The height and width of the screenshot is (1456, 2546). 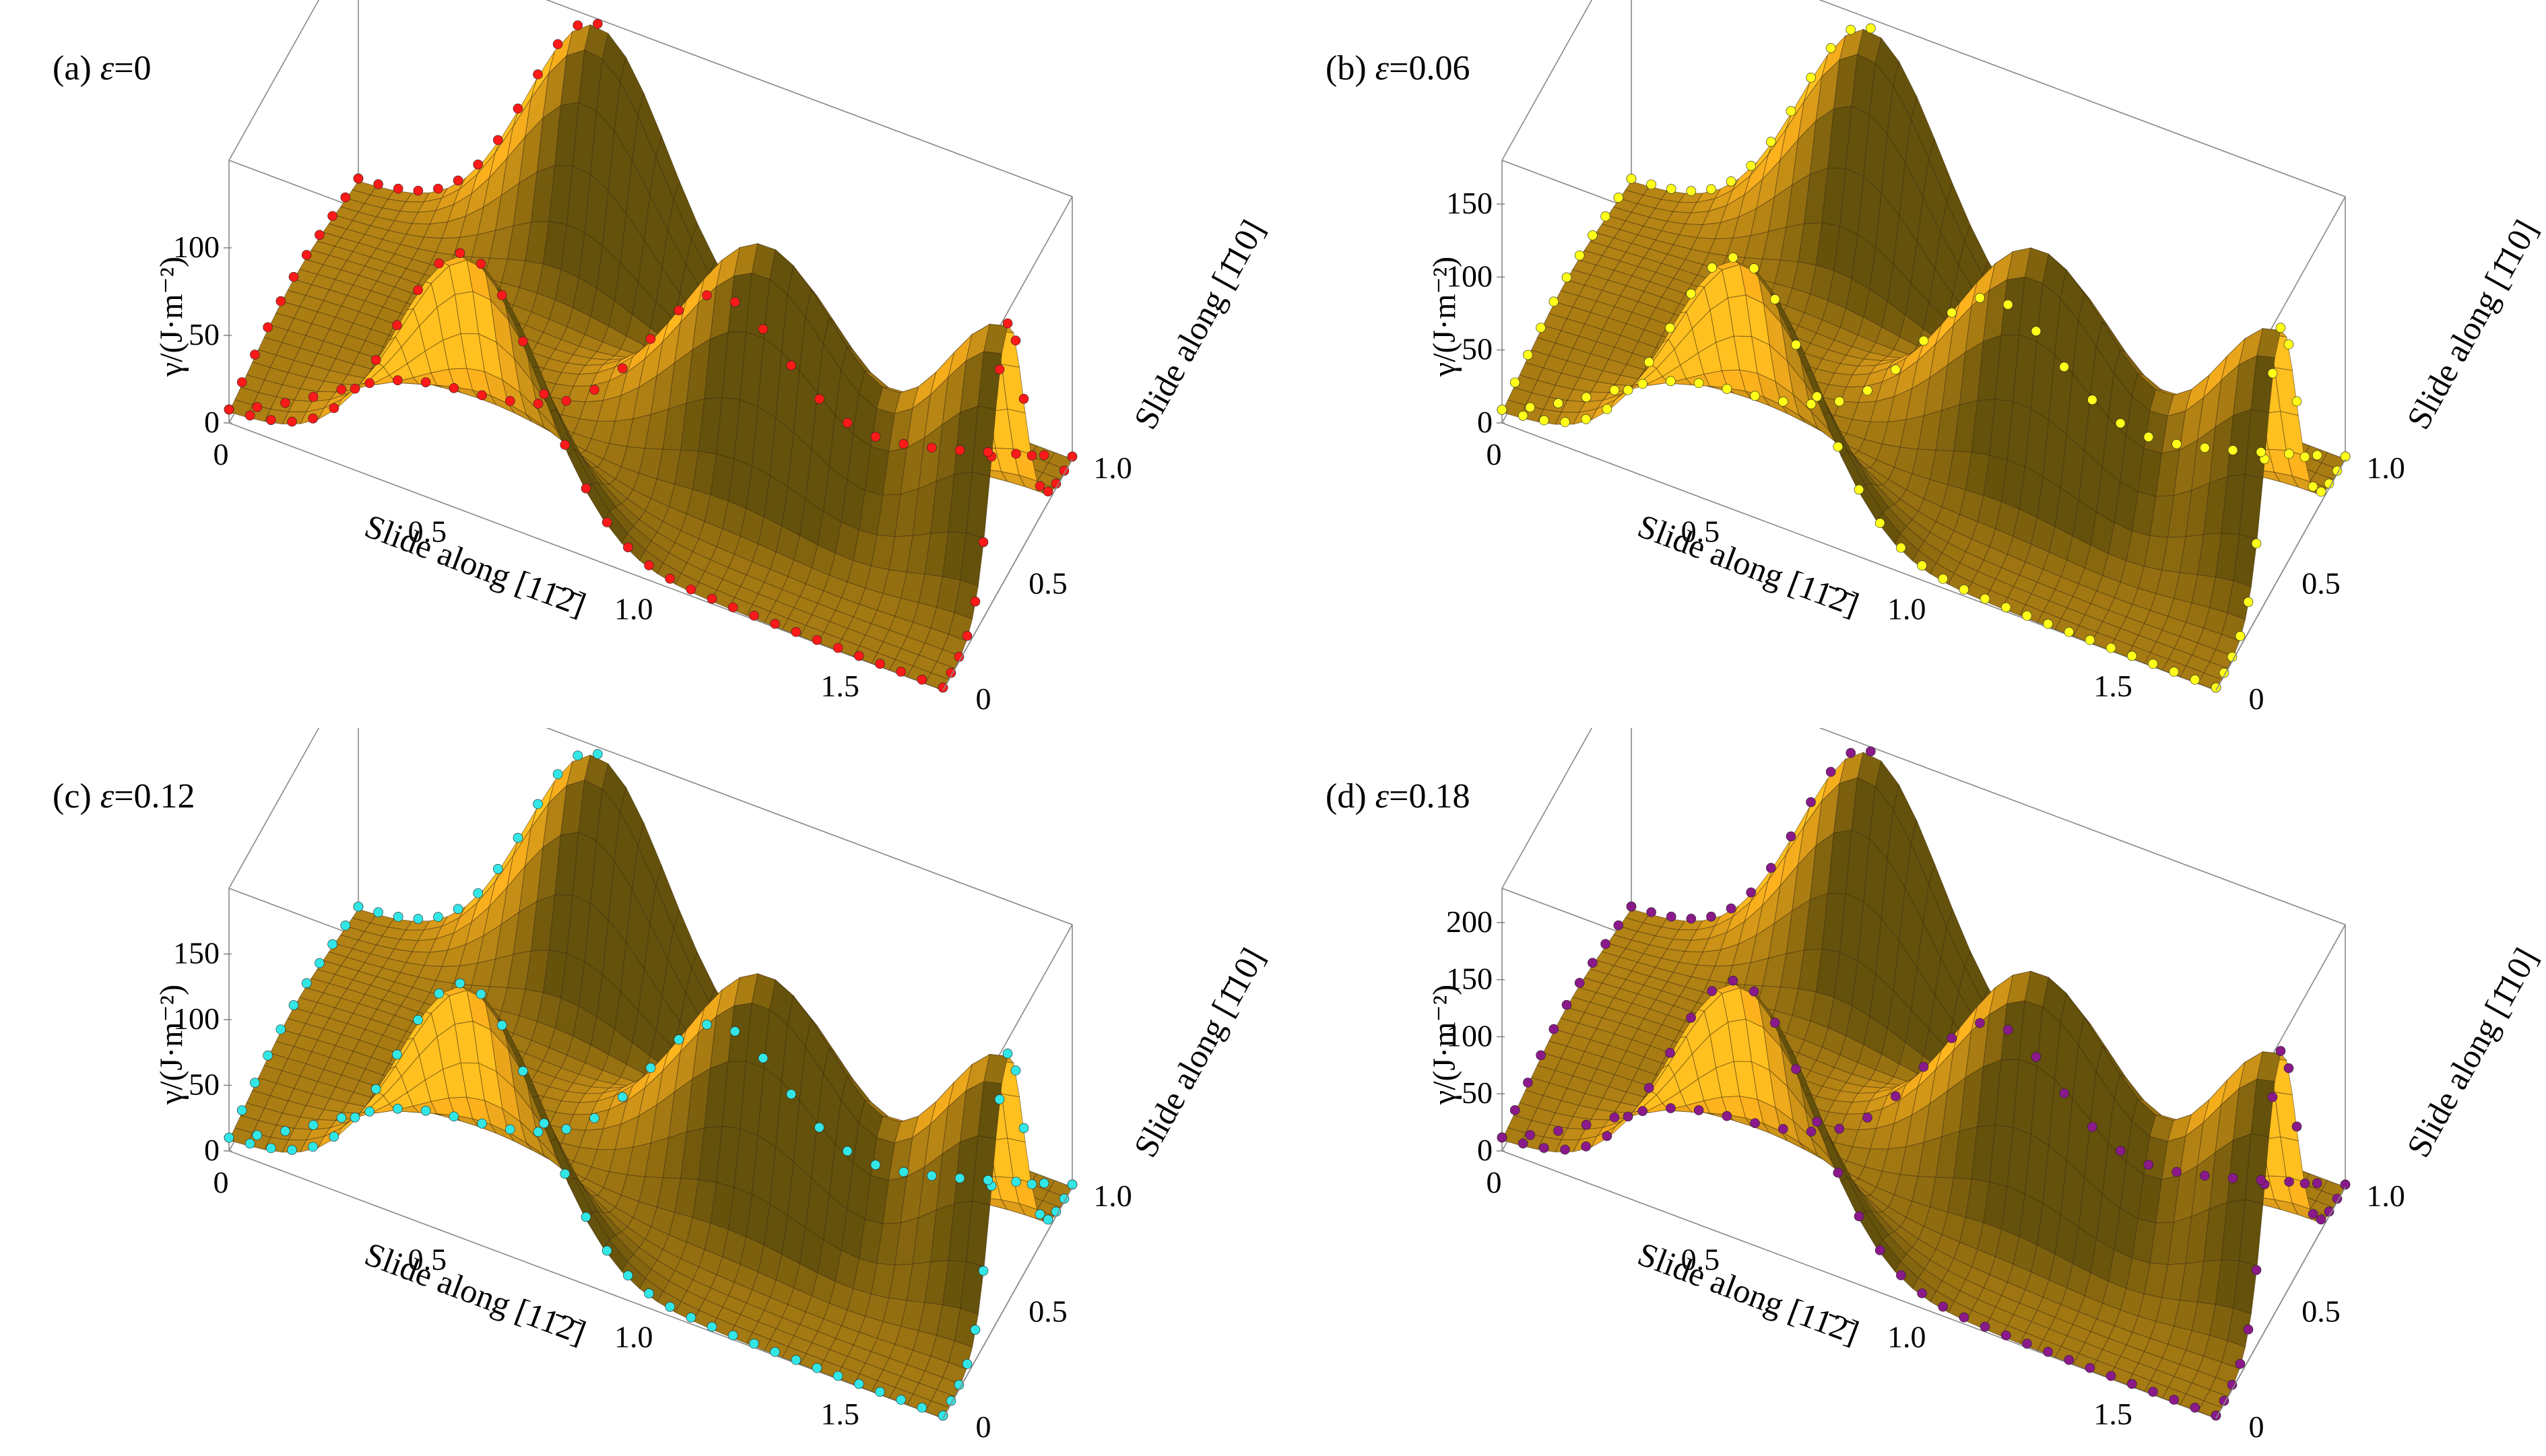 What do you see at coordinates (2385, 1196) in the screenshot?
I see `y-tick-label: 1.0` at bounding box center [2385, 1196].